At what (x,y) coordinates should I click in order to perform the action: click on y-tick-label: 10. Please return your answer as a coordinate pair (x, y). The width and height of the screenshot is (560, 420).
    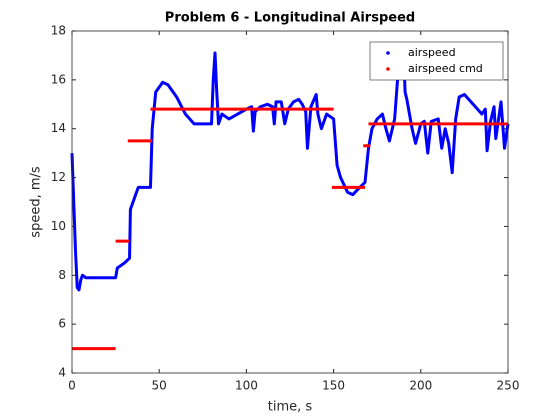
    Looking at the image, I should click on (58, 226).